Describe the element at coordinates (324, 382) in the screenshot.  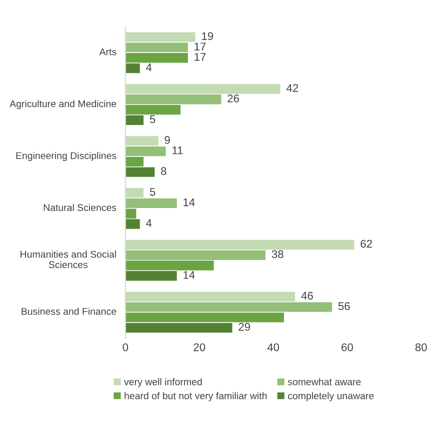
I see `legend-label: somewhat aware` at that location.